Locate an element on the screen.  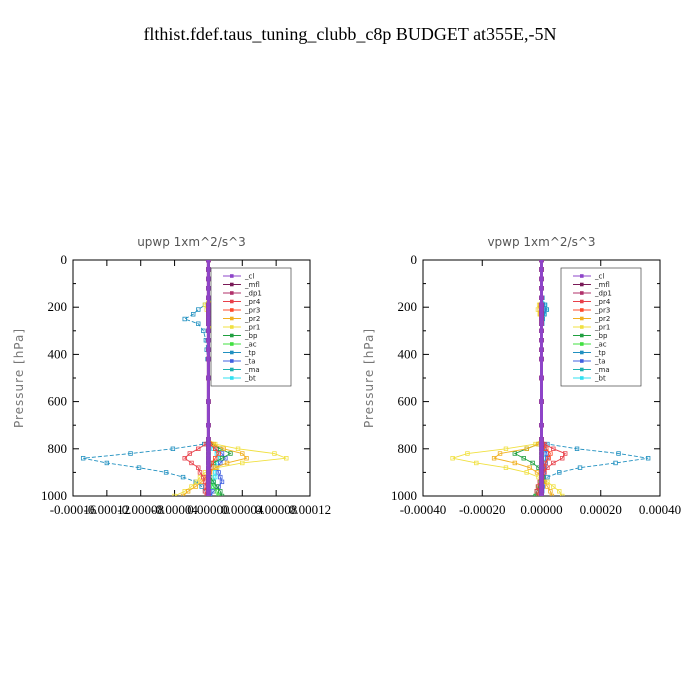
x-tick-label: -0.00040 is located at coordinates (423, 509).